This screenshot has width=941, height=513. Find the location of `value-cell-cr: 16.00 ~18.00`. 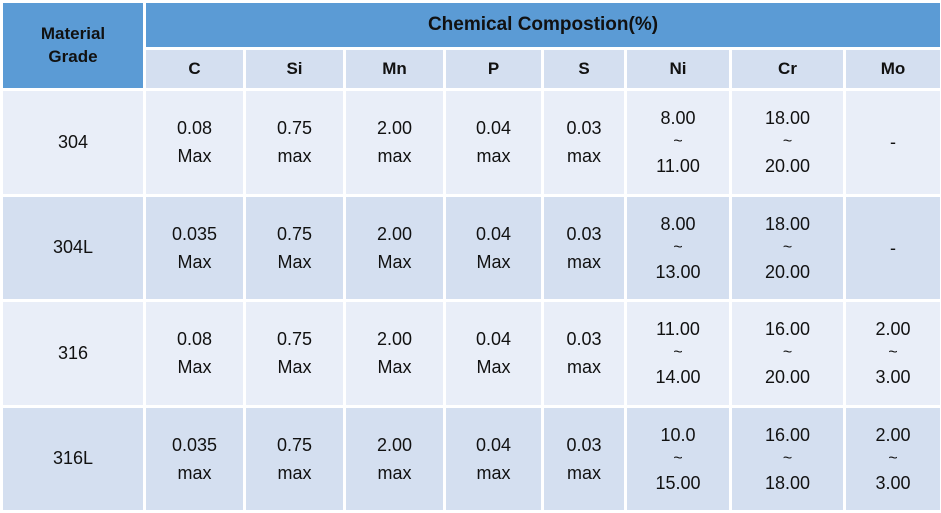

value-cell-cr: 16.00 ~18.00 is located at coordinates (787, 458).